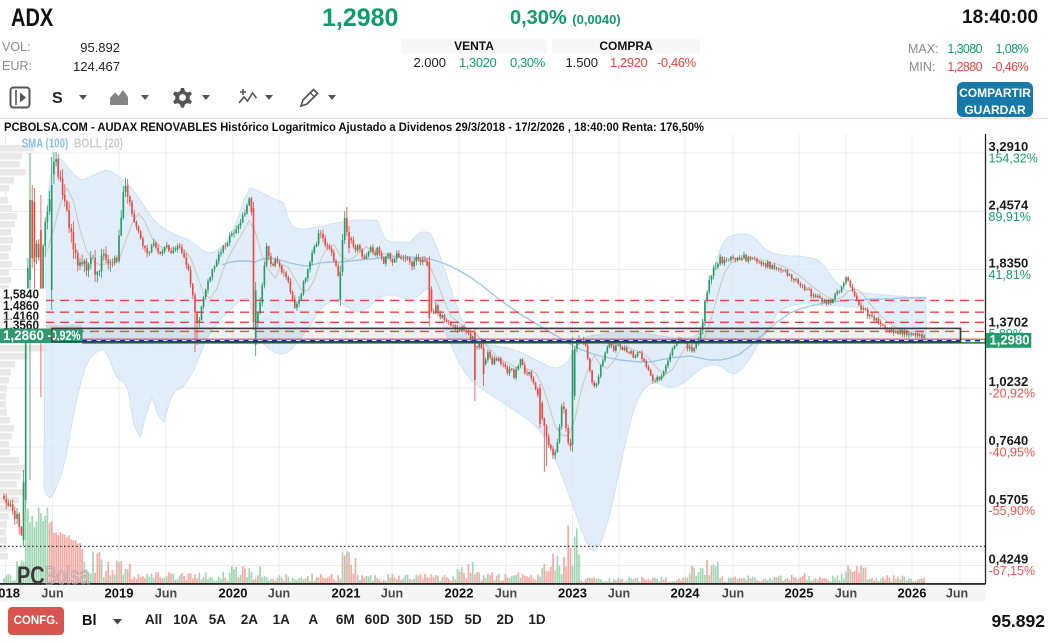  What do you see at coordinates (233, 593) in the screenshot?
I see `svg-text: 2020` at bounding box center [233, 593].